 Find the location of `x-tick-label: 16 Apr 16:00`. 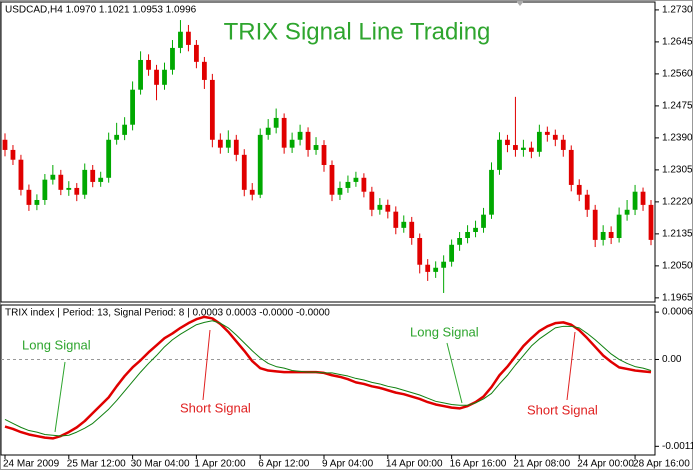

x-tick-label: 16 Apr 16:00 is located at coordinates (478, 464).